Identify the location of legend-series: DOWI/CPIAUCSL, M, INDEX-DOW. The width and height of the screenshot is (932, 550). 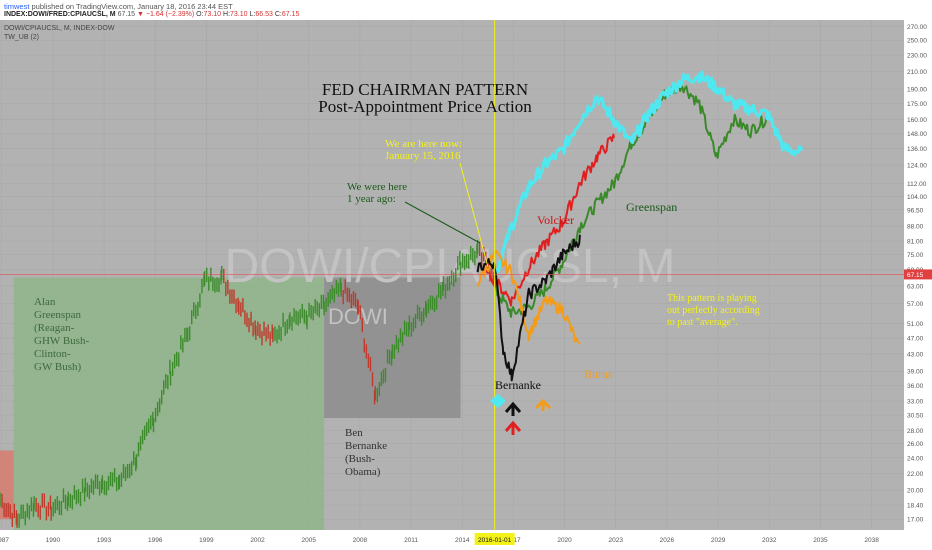
(59, 28).